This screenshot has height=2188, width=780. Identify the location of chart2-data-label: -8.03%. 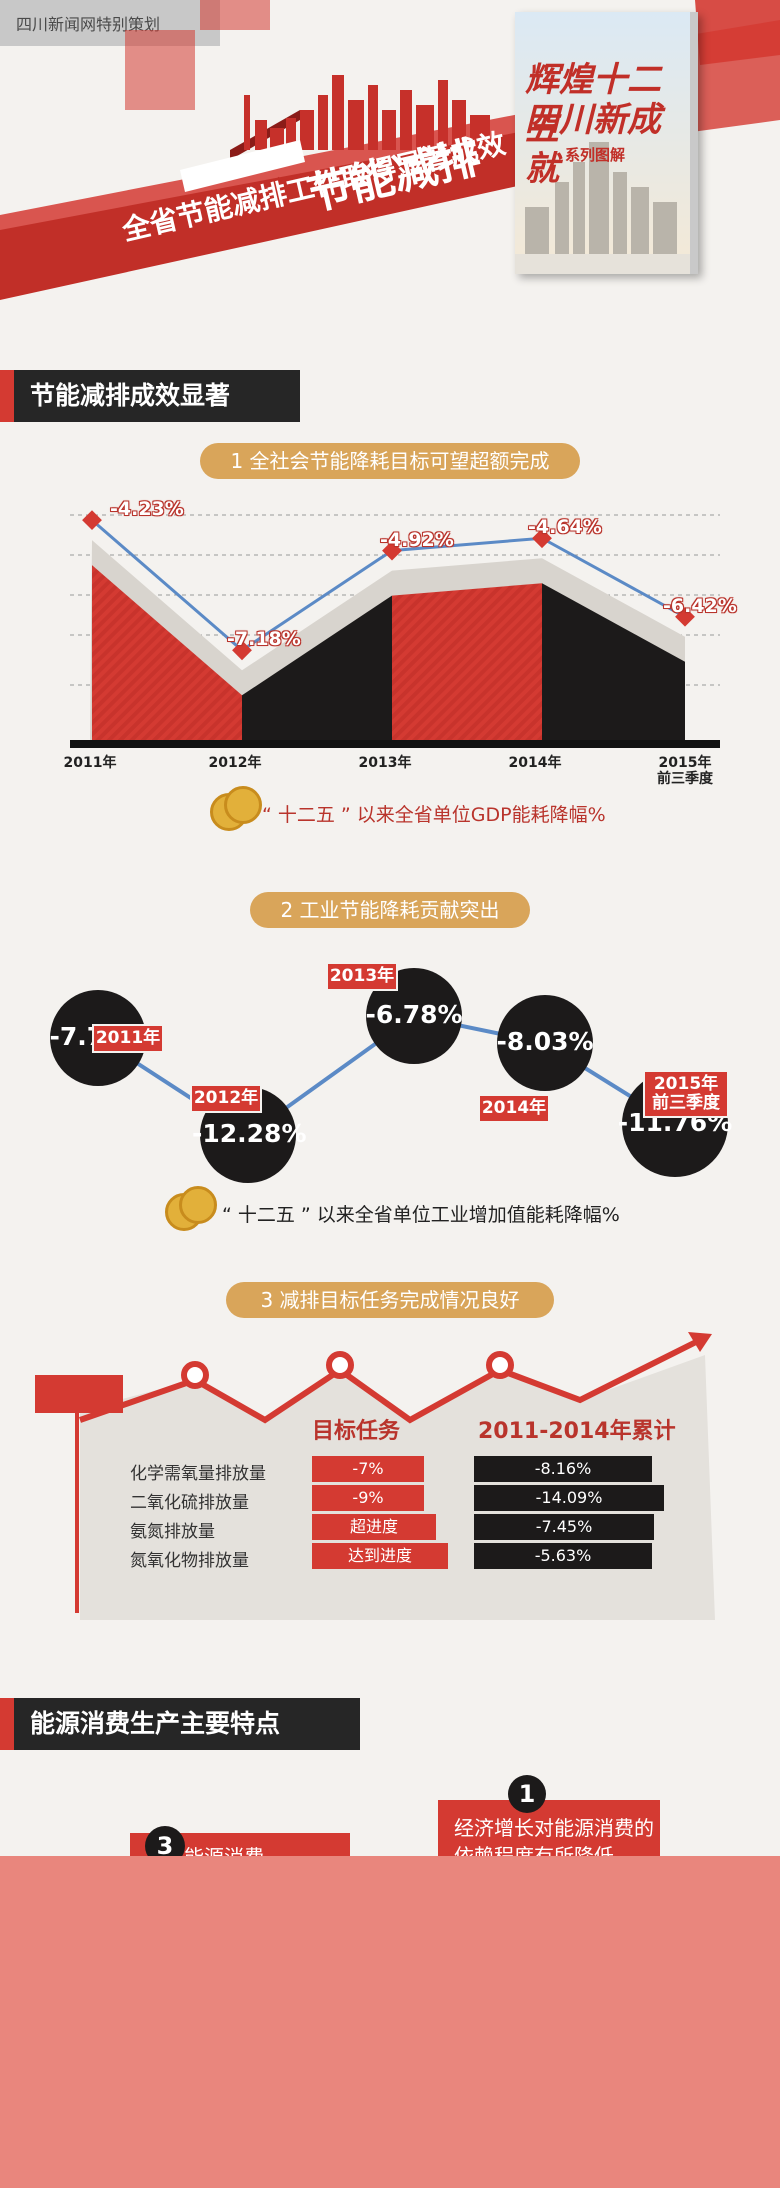
(545, 1042).